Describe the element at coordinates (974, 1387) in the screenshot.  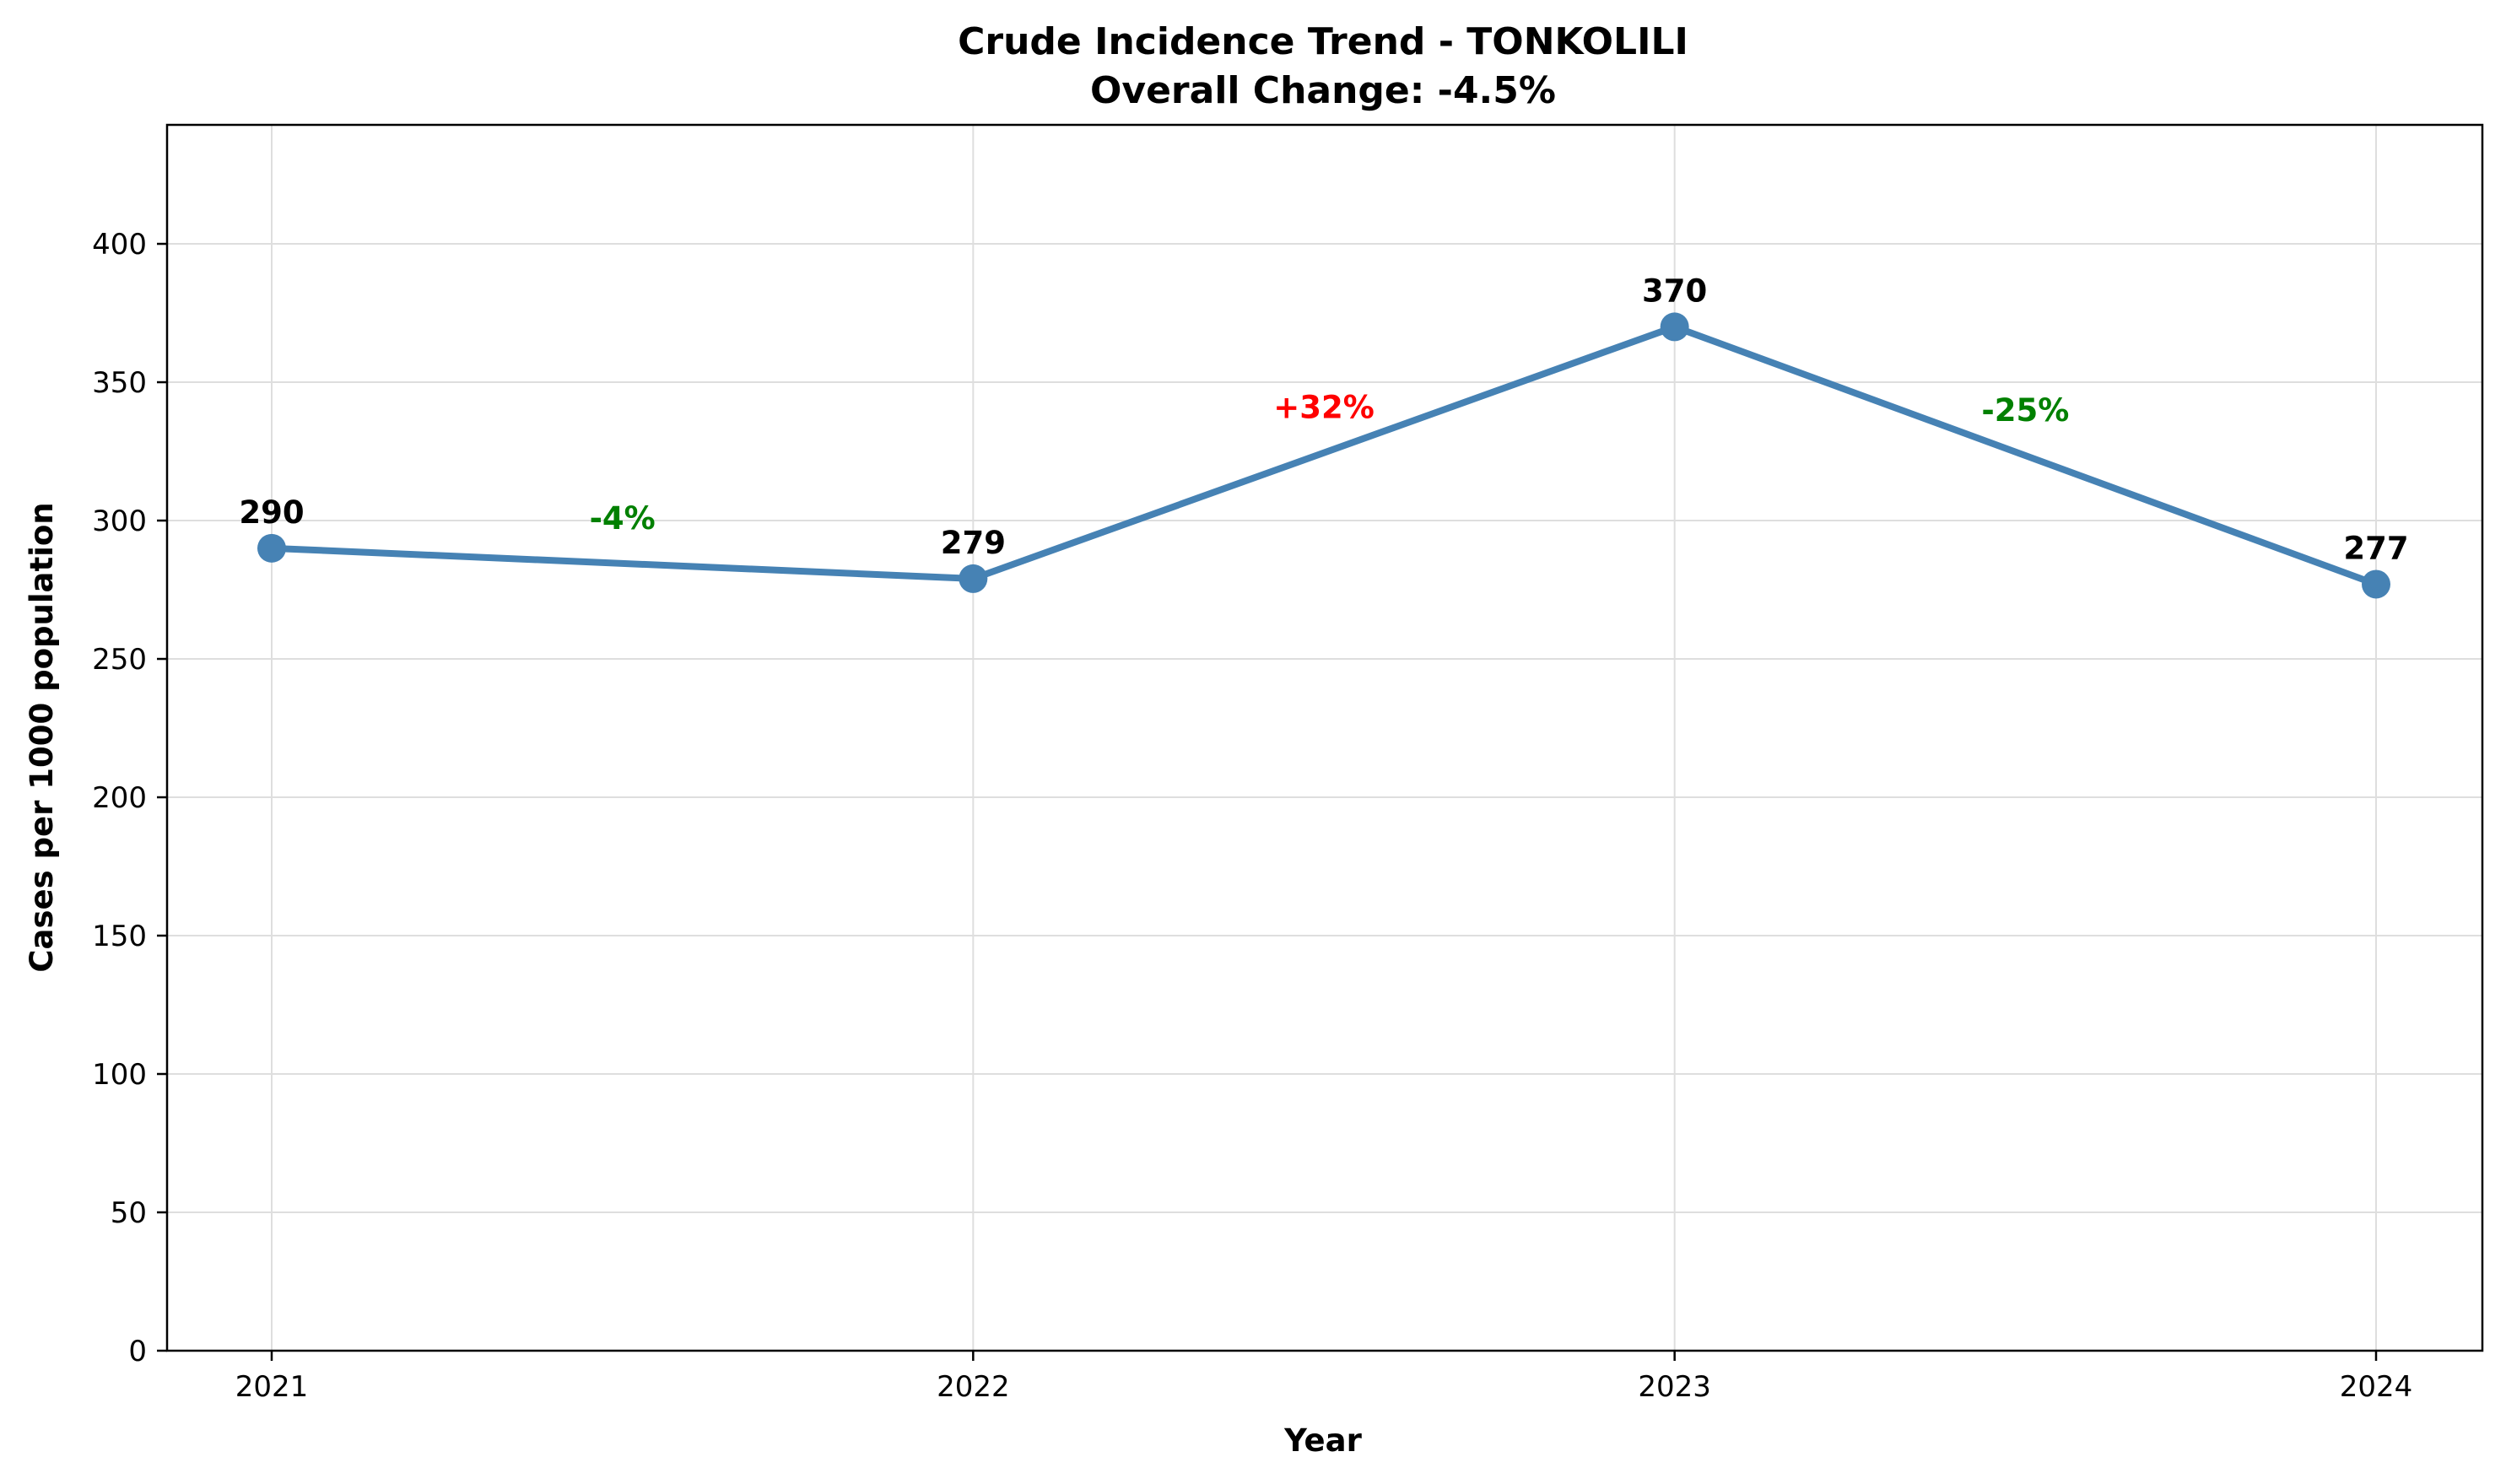
I see `x-tick-label: 2022` at that location.